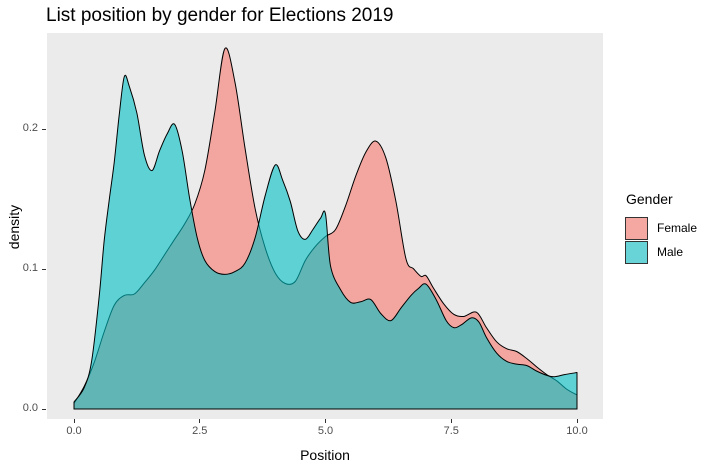 Image resolution: width=712 pixels, height=473 pixels. I want to click on x-tick-label: 0.0, so click(74, 431).